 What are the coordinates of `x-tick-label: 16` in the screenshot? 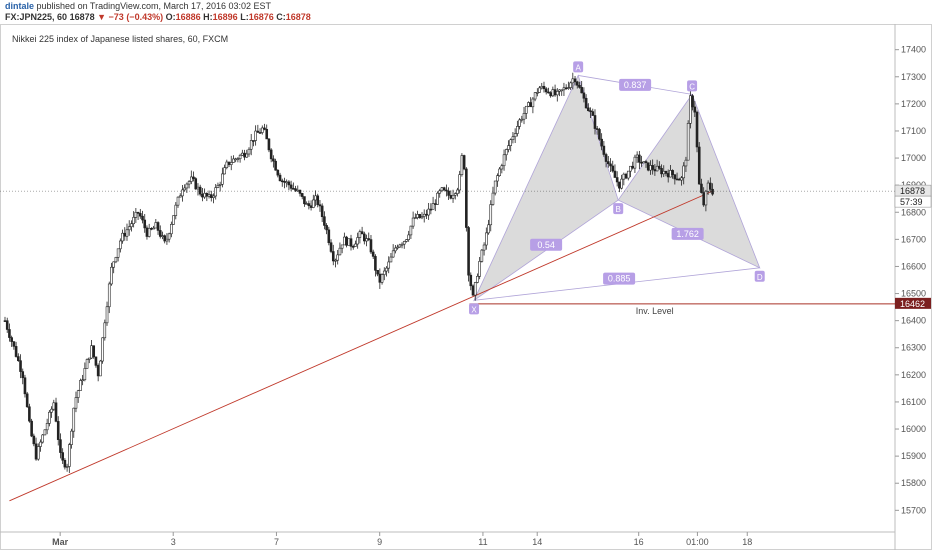 It's located at (639, 542).